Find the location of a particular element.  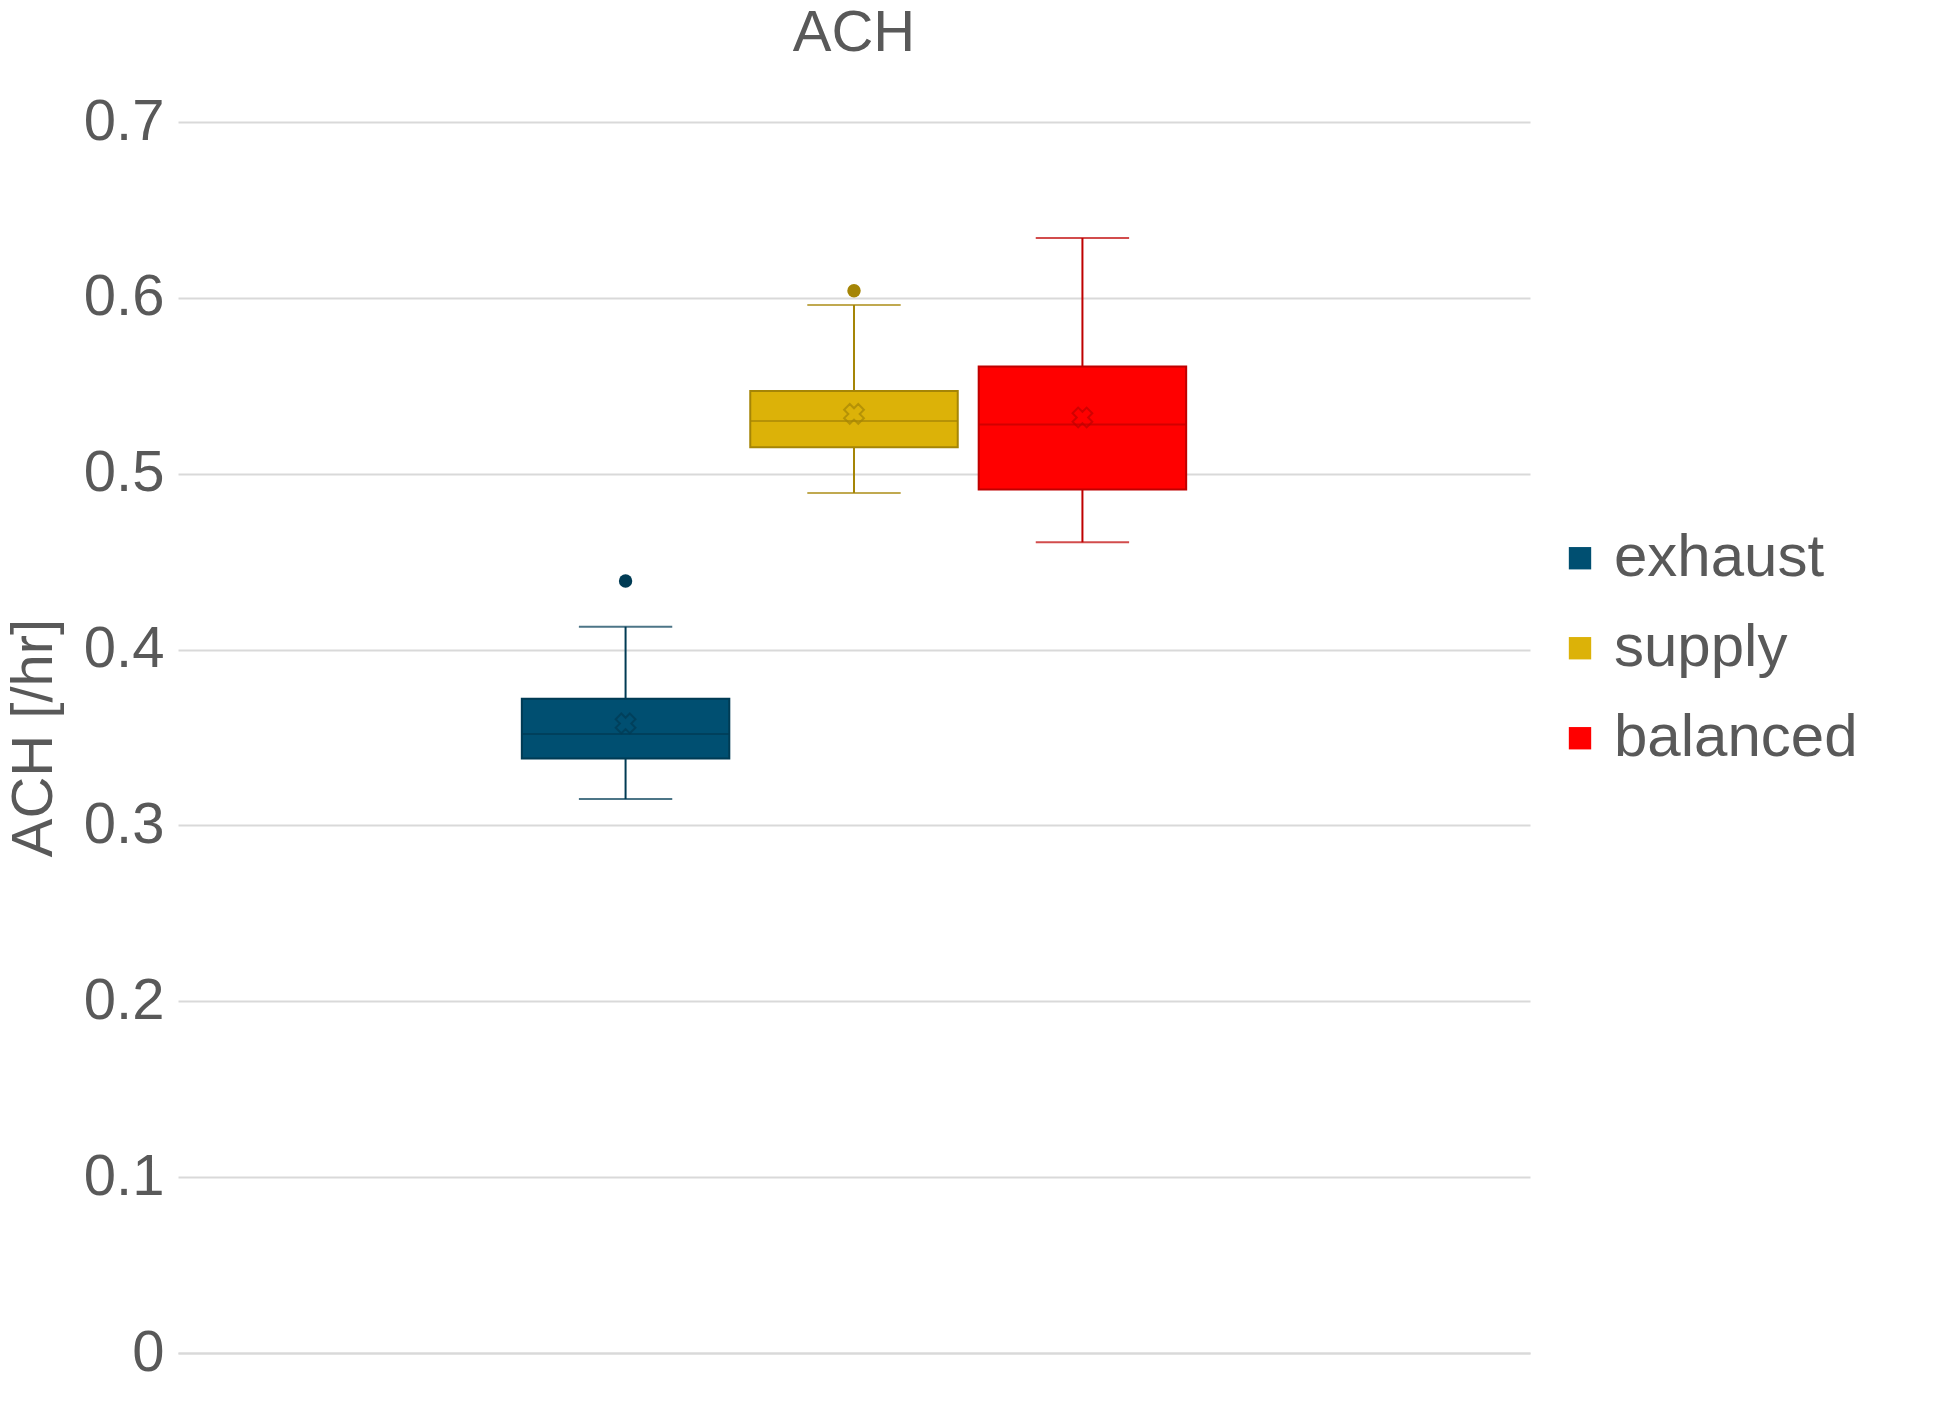

y-tick-label: 0.2 is located at coordinates (124, 998).